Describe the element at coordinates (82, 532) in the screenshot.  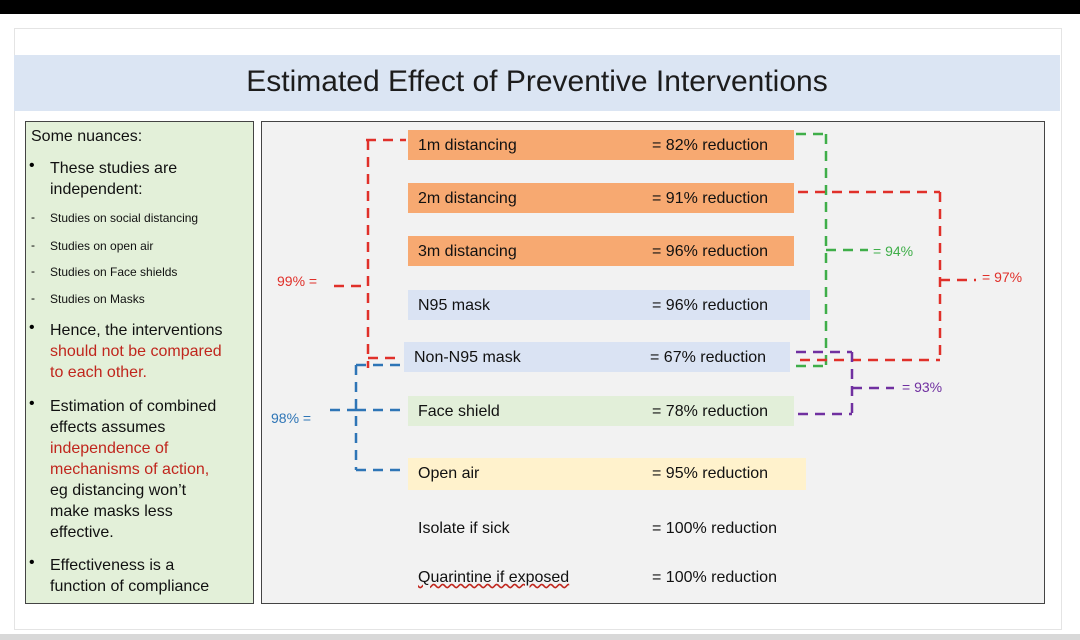
I see `bullet-3-line-7: effective.` at that location.